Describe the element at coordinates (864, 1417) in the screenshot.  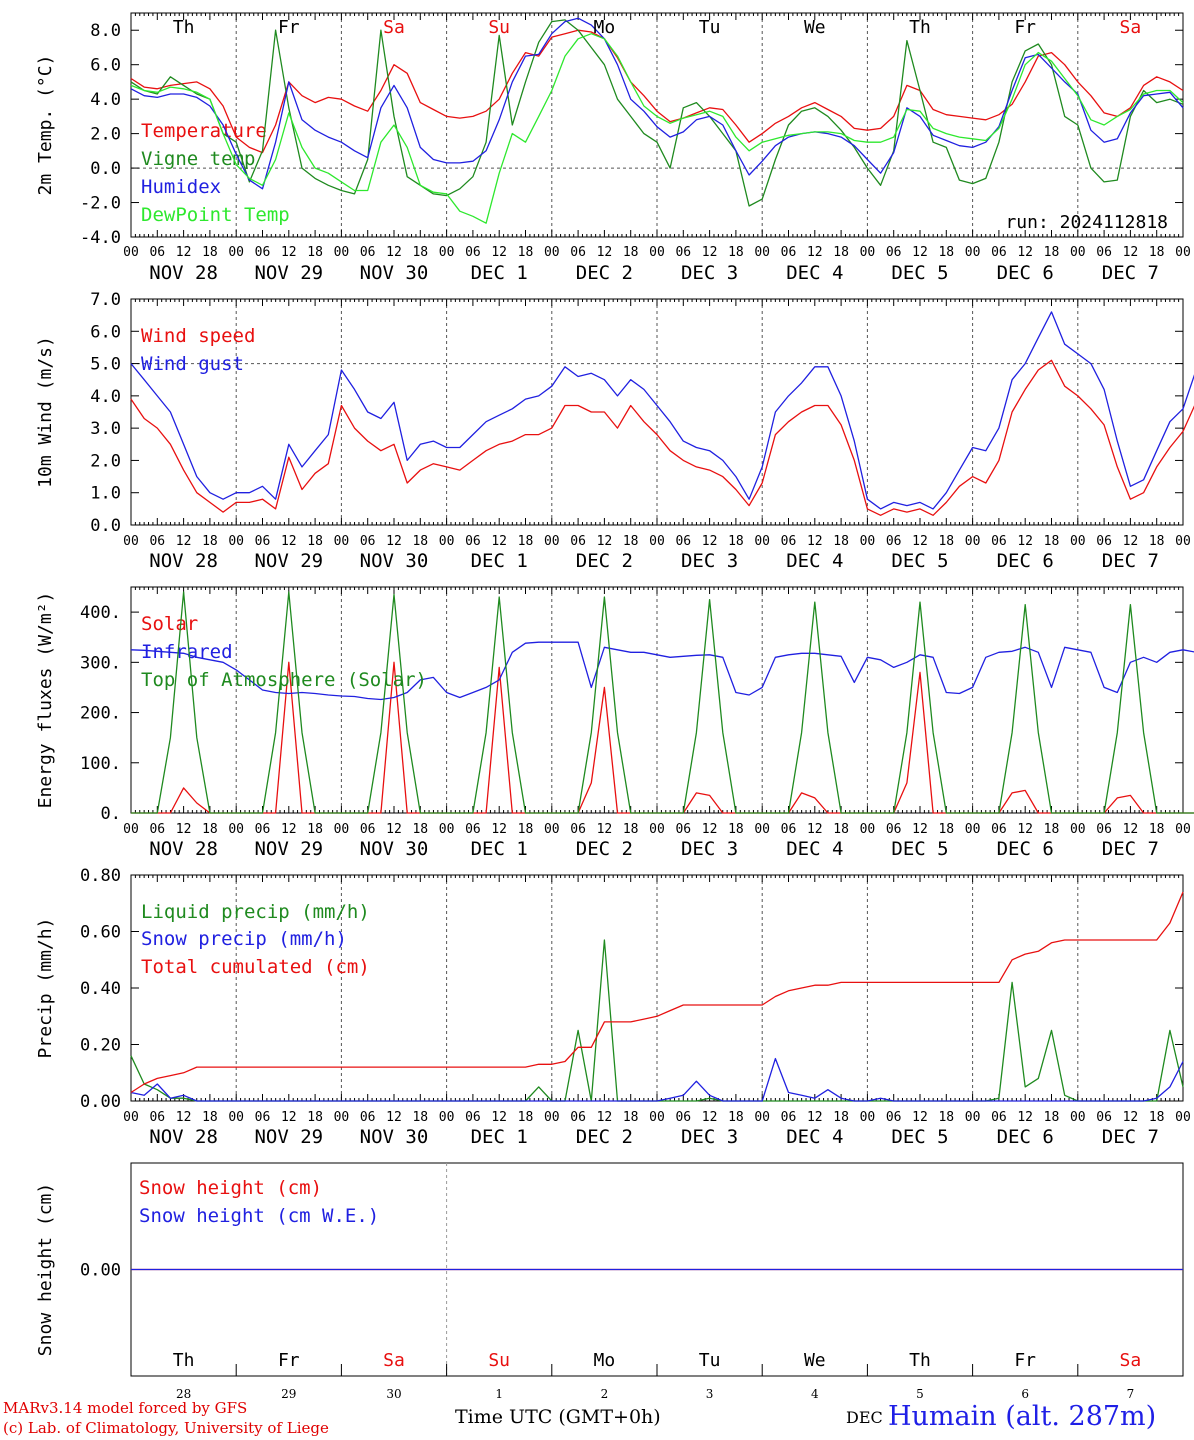
I see `month-label: DEC` at that location.